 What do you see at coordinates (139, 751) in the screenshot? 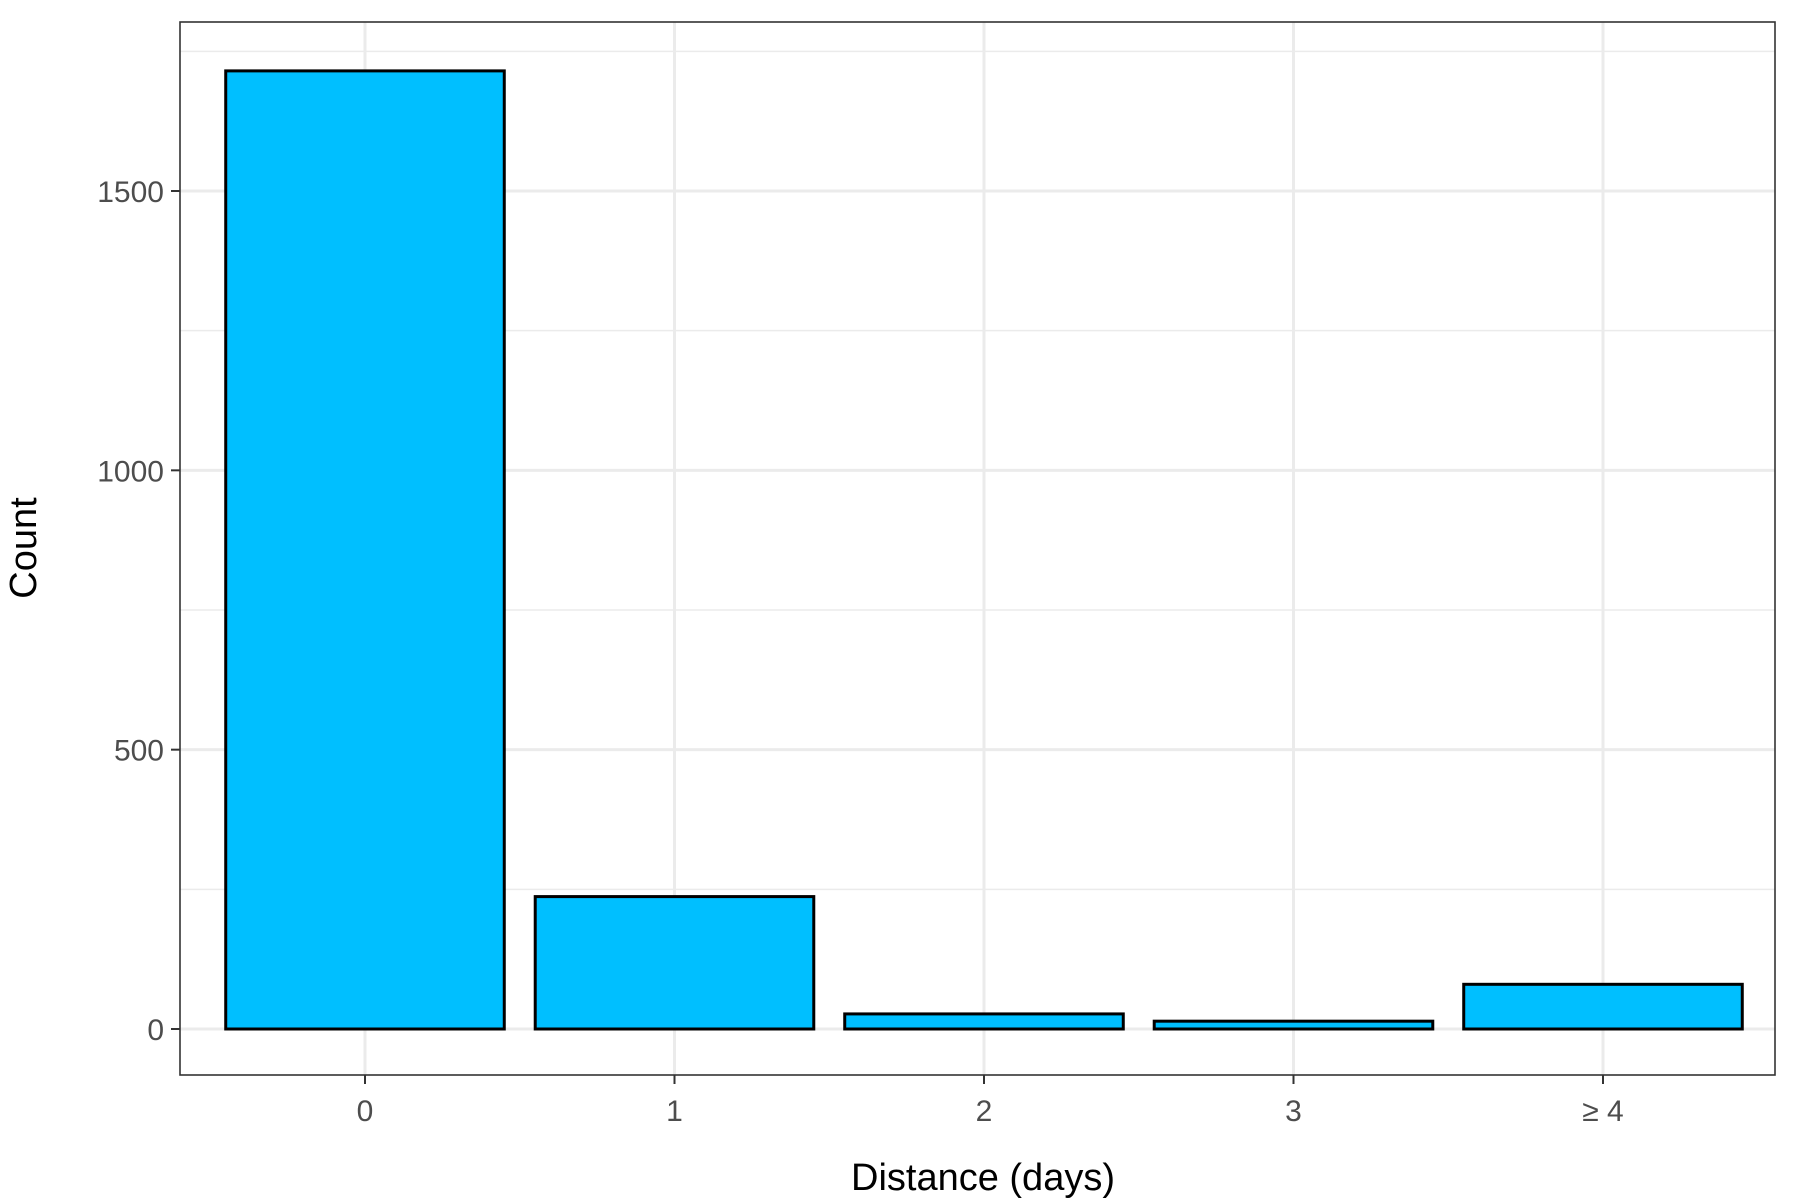
I see `y-tick-label: 500` at bounding box center [139, 751].